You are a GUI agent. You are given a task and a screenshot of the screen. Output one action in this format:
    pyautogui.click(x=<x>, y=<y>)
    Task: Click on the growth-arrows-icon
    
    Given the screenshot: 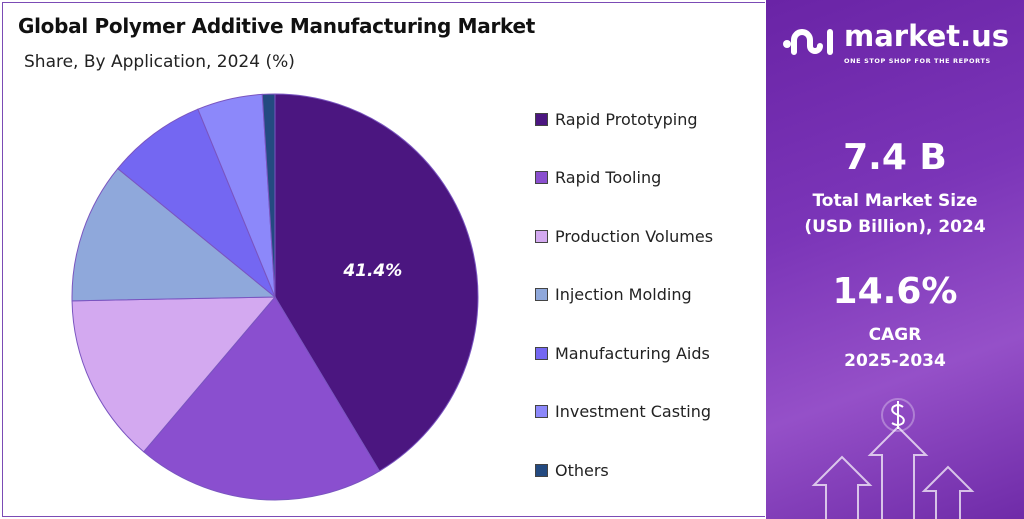 What is the action you would take?
    pyautogui.click(x=893, y=458)
    